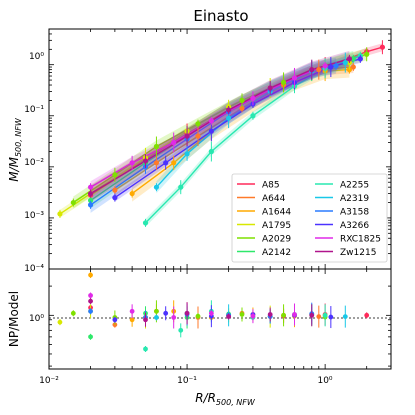  What do you see at coordinates (354, 186) in the screenshot?
I see `legend-label-A2255: A2255` at bounding box center [354, 186].